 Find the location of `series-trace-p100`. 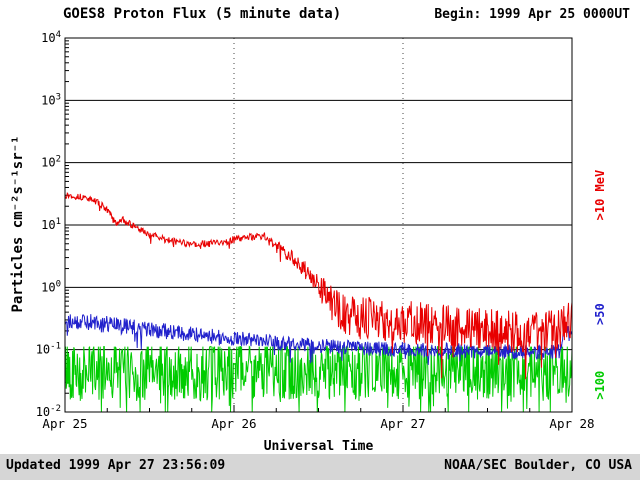

series-trace-p100 is located at coordinates (318, 378).